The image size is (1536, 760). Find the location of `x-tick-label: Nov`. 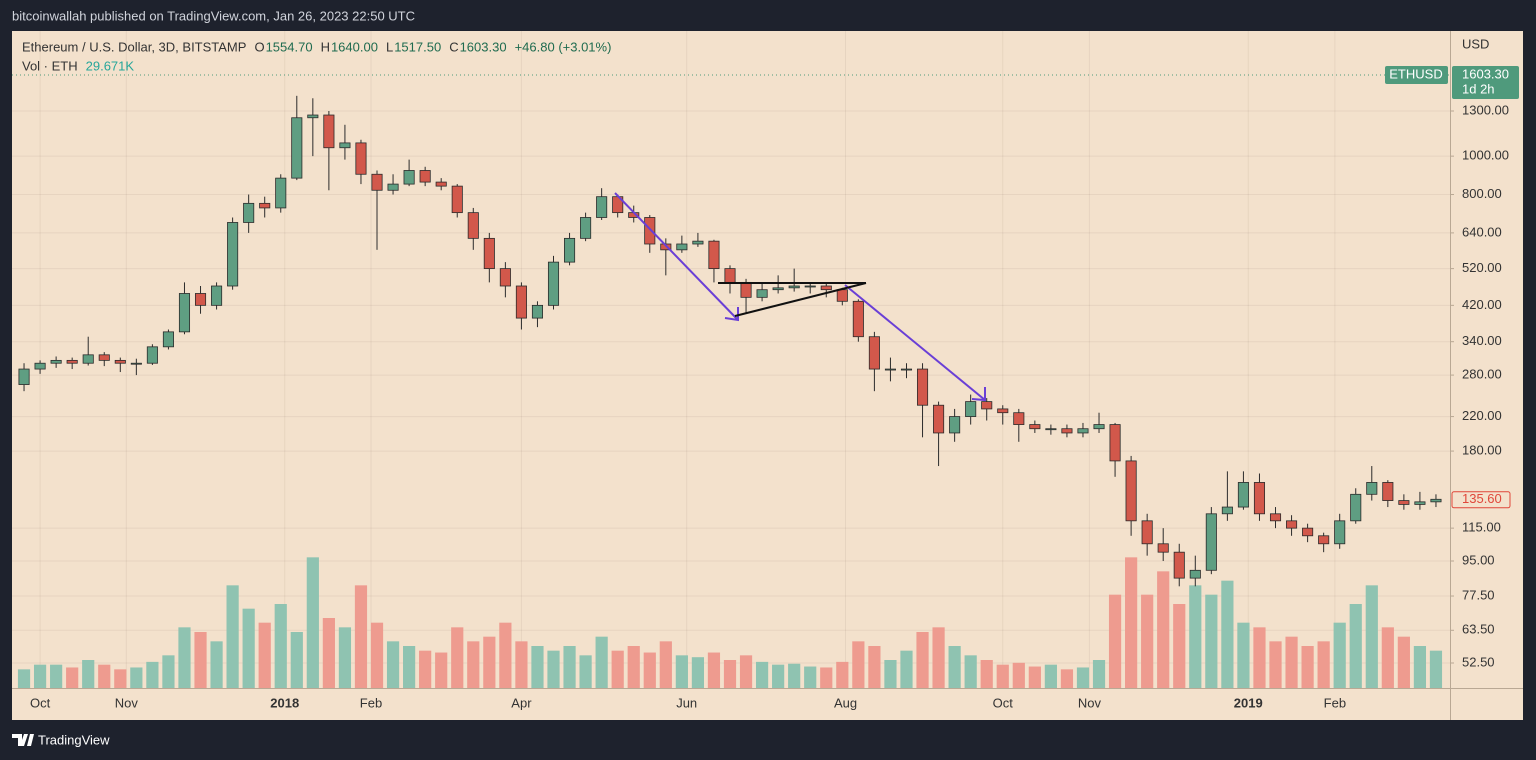

x-tick-label: Nov is located at coordinates (127, 702).